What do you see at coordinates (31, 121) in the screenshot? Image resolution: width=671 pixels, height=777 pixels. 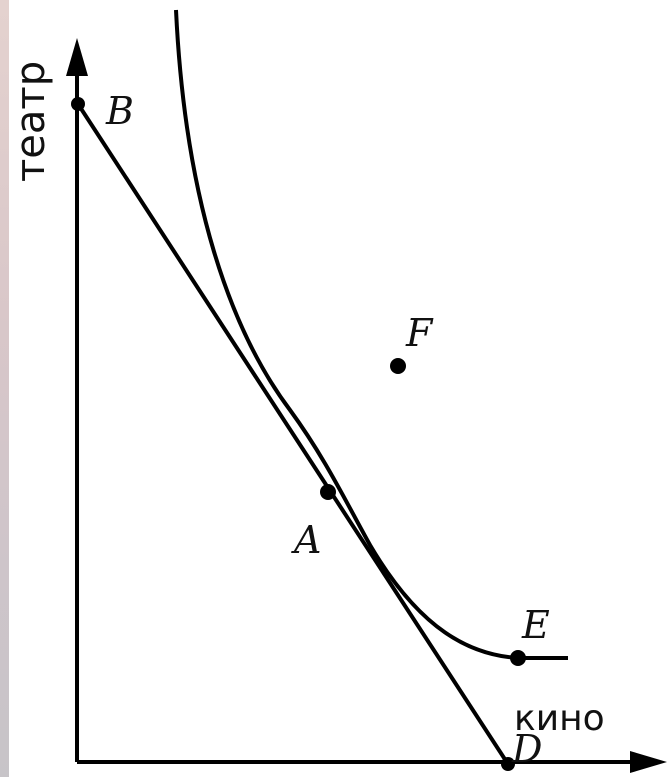 I see `y-axis-title: театр` at bounding box center [31, 121].